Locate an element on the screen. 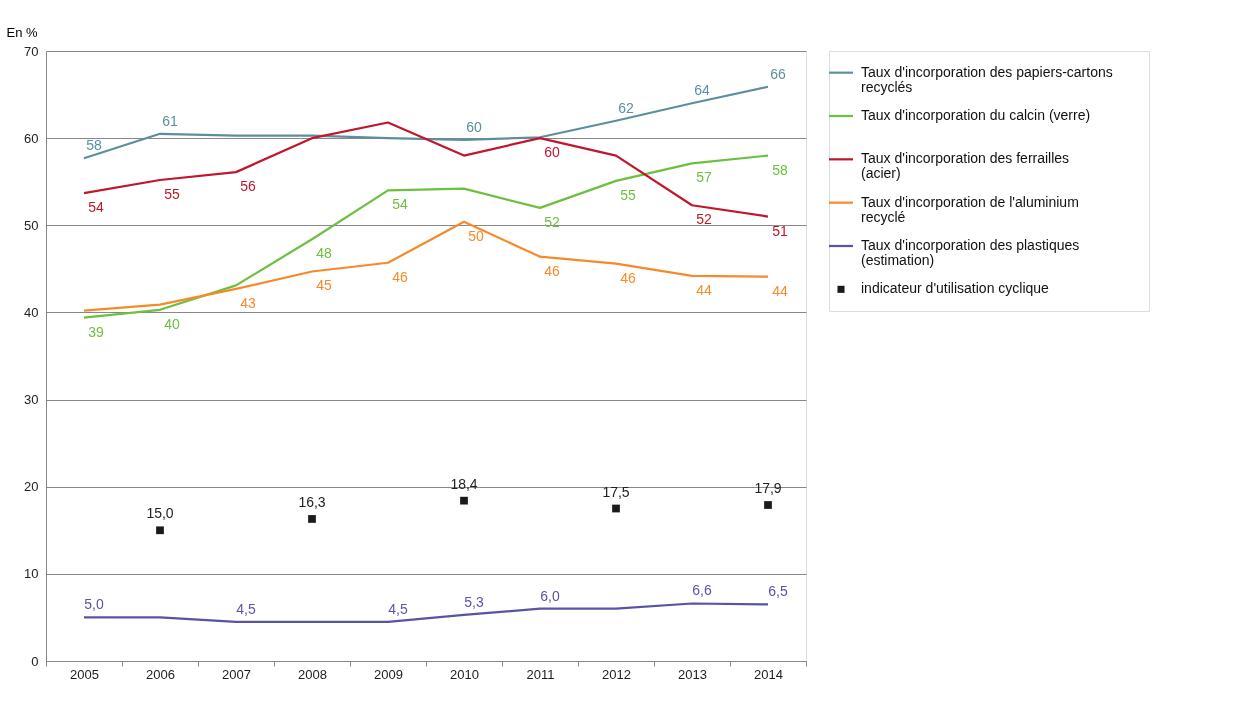 The width and height of the screenshot is (1234, 704). y-tick-label: 50 is located at coordinates (31, 225).